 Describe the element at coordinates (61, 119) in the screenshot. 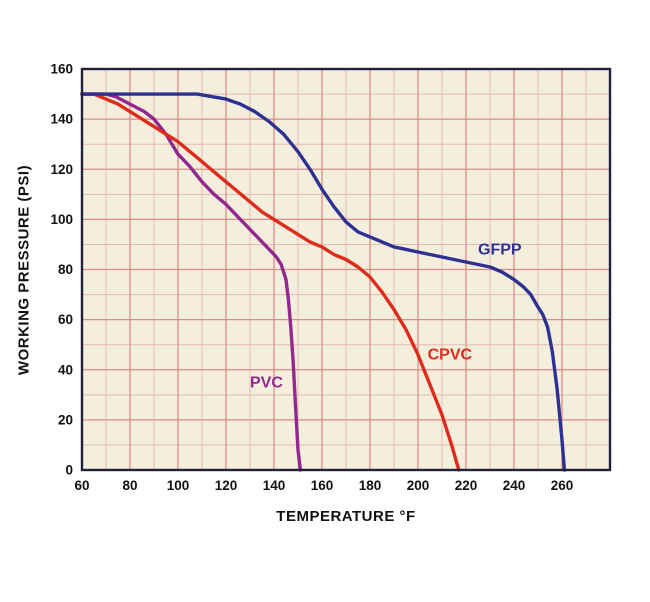

I see `y-tick-label: 140` at that location.